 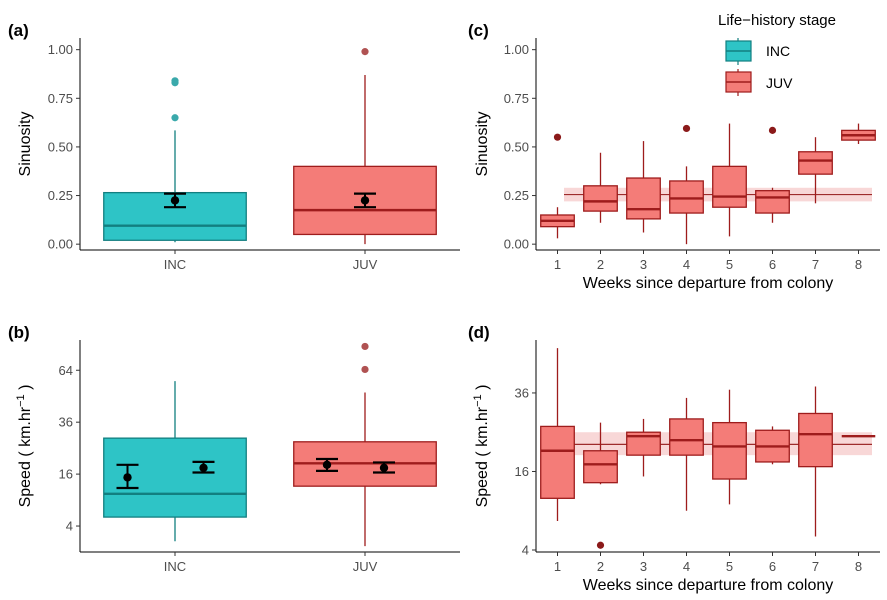 What do you see at coordinates (779, 83) in the screenshot?
I see `legend-juv-label: JUV` at bounding box center [779, 83].